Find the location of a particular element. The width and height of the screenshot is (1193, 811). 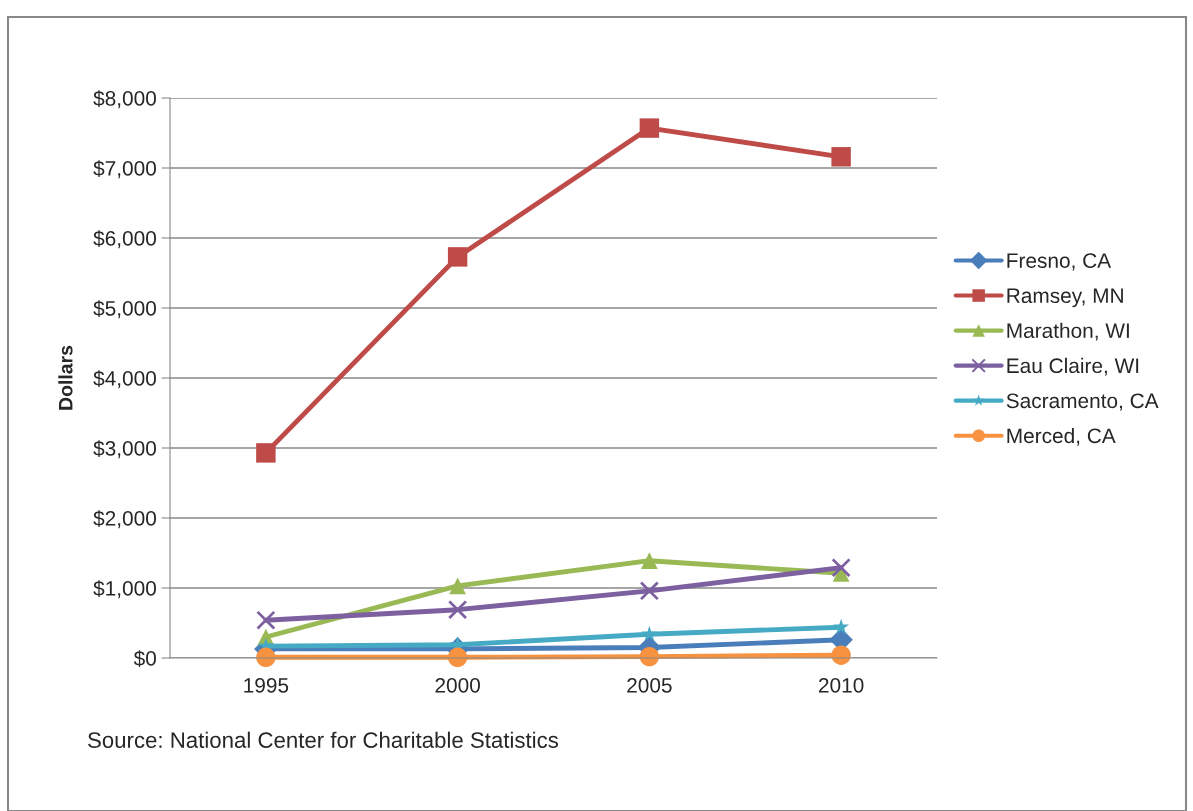

legend-label: Ramsey, MN is located at coordinates (1065, 298).